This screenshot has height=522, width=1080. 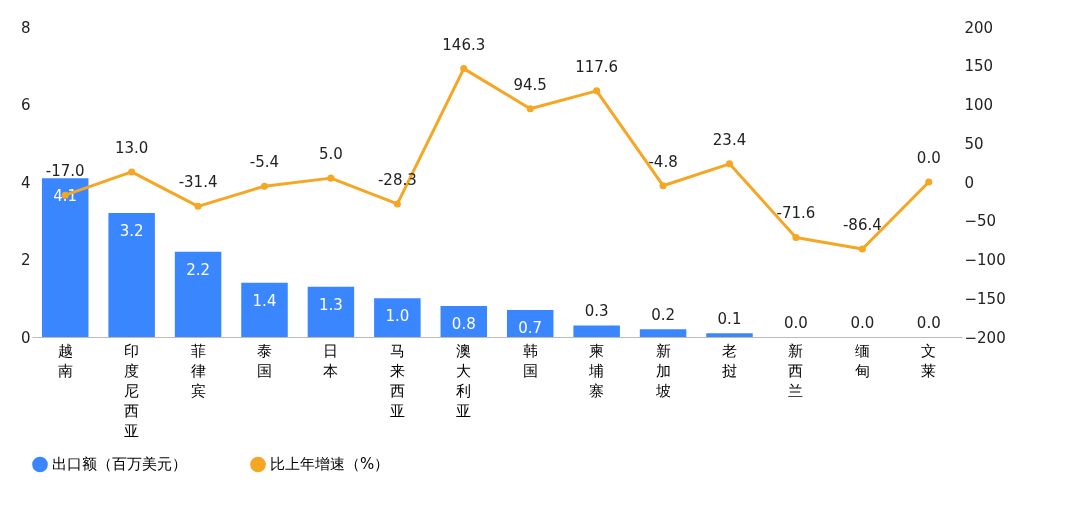 What do you see at coordinates (331, 360) in the screenshot?
I see `x-tick-label: 日本` at bounding box center [331, 360].